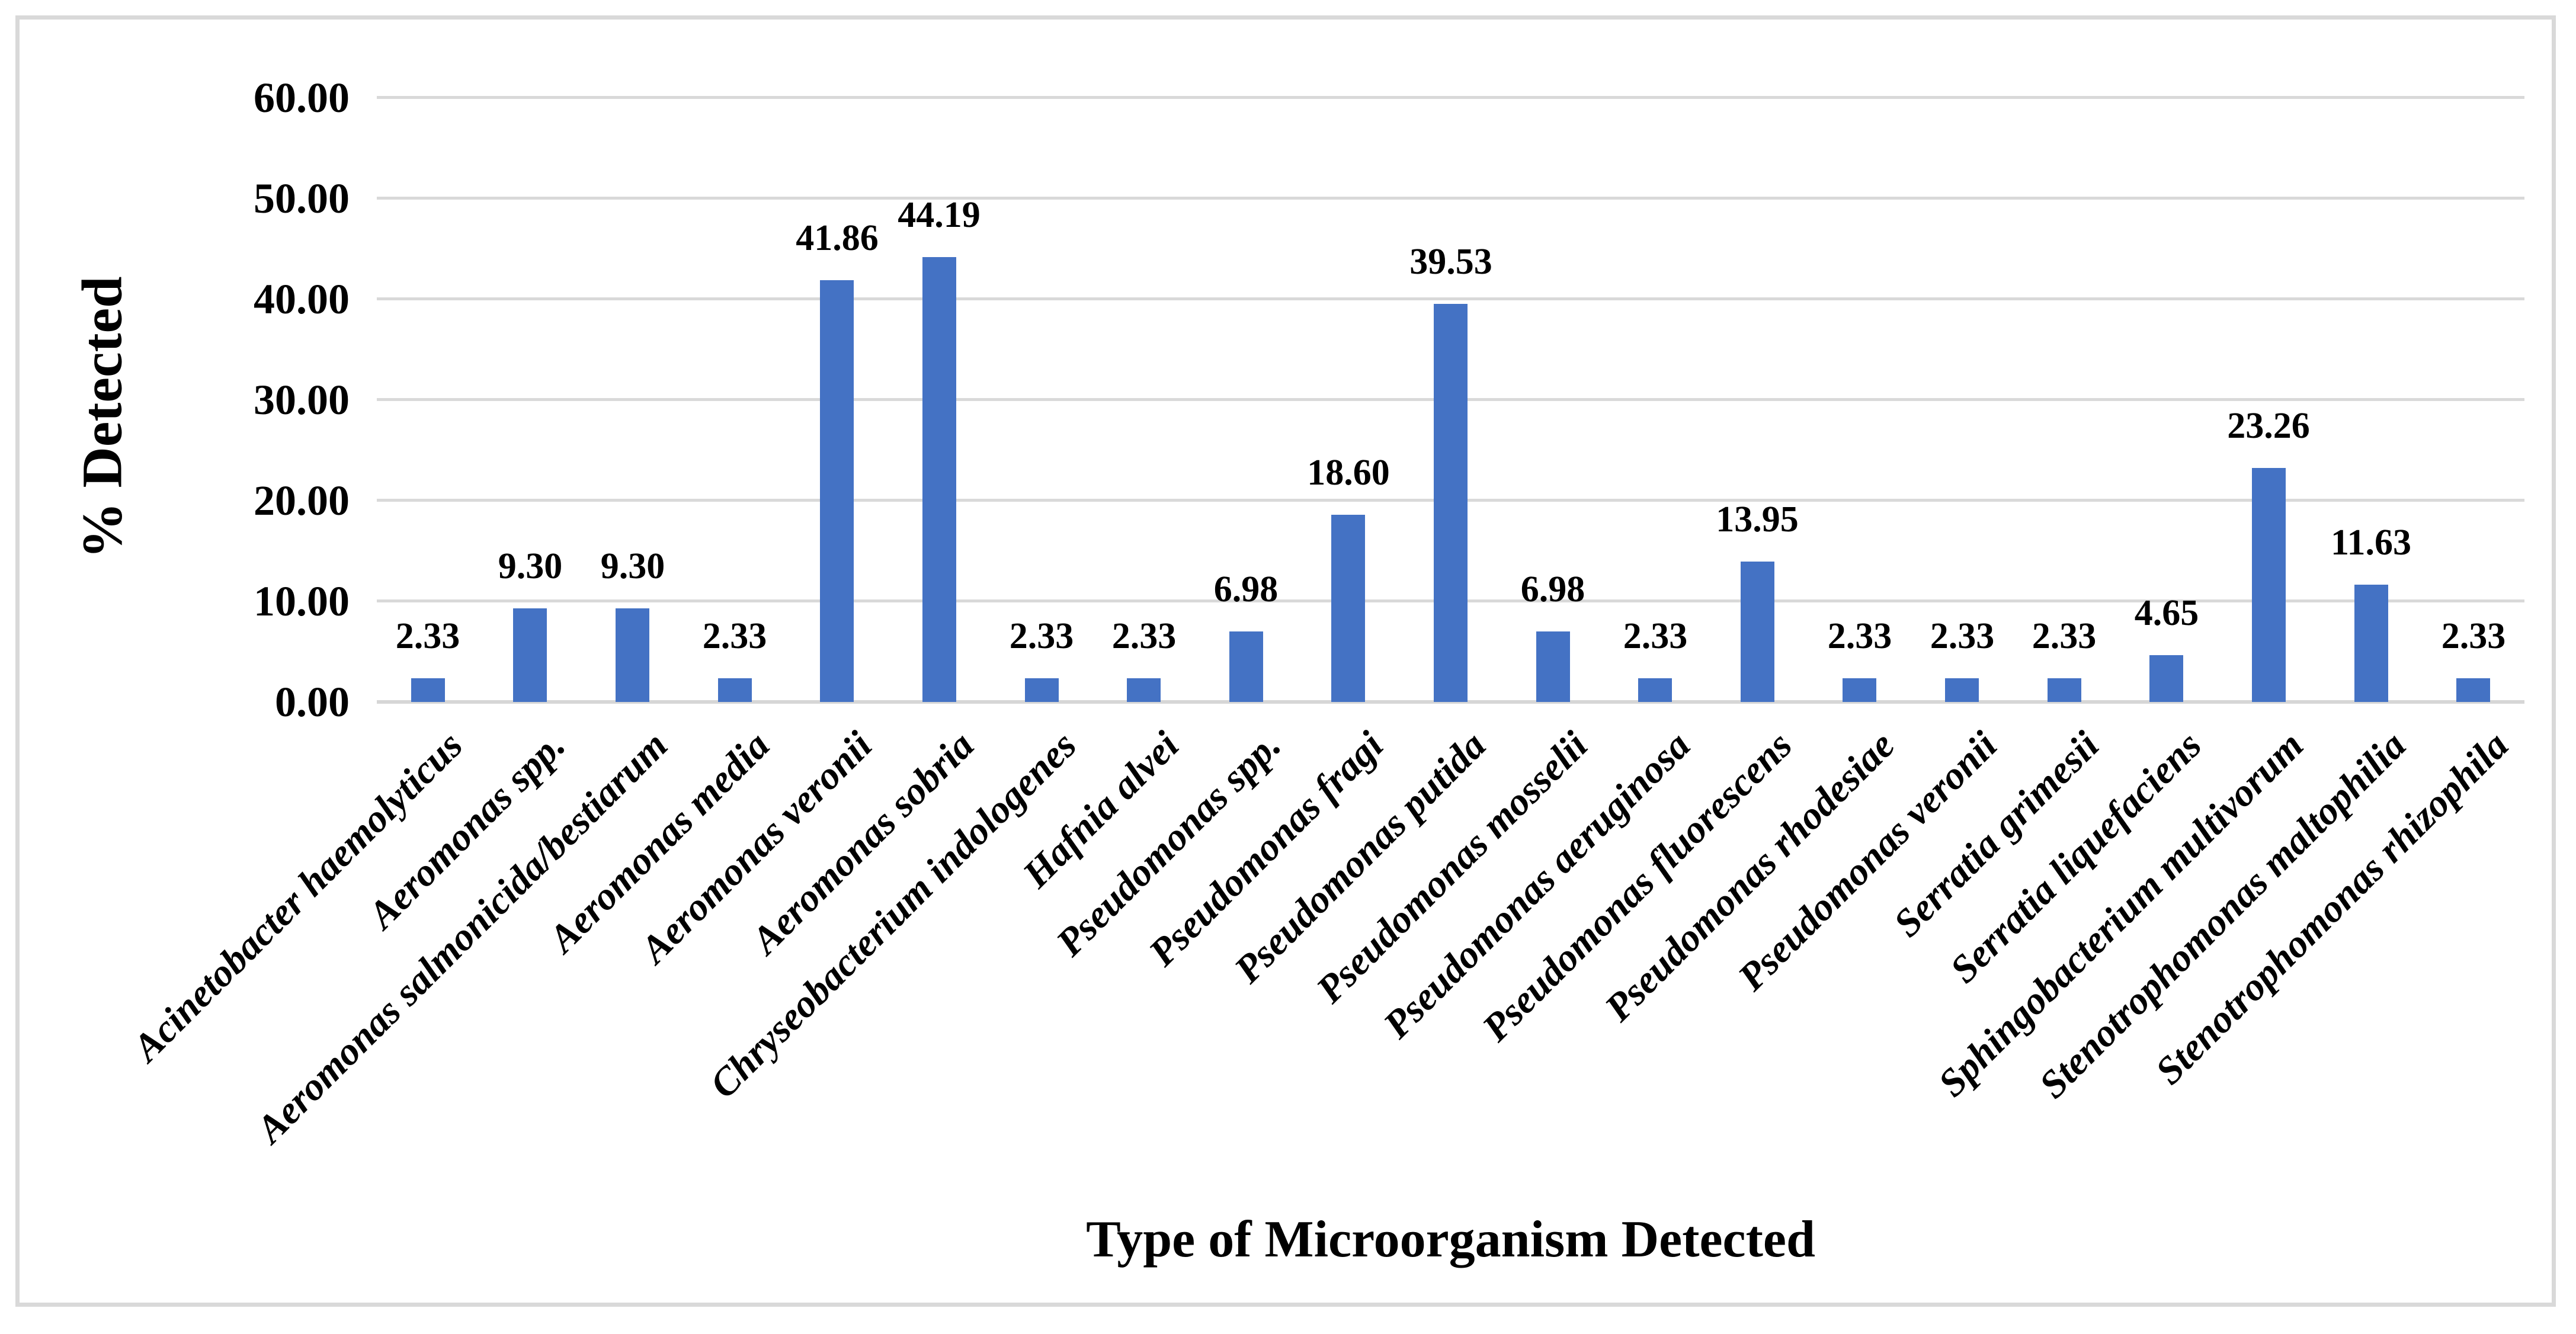 This screenshot has width=2576, height=1334. What do you see at coordinates (1757, 519) in the screenshot?
I see `bar-value-label: 13.95` at bounding box center [1757, 519].